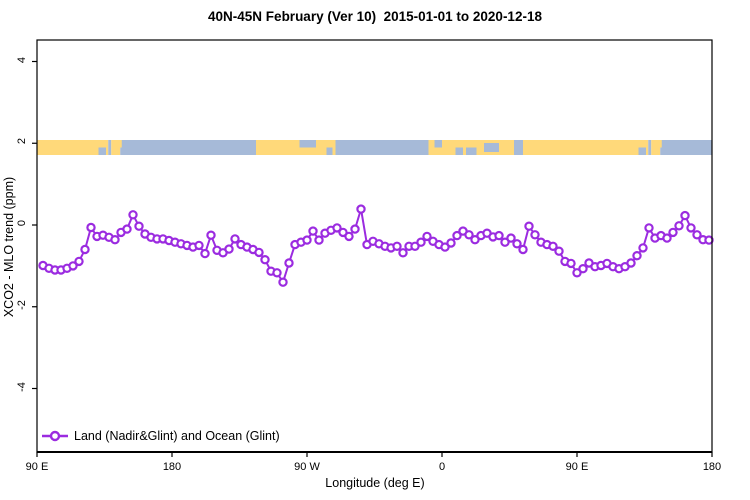 The width and height of the screenshot is (750, 500). I want to click on y-tick-label: 0, so click(22, 223).